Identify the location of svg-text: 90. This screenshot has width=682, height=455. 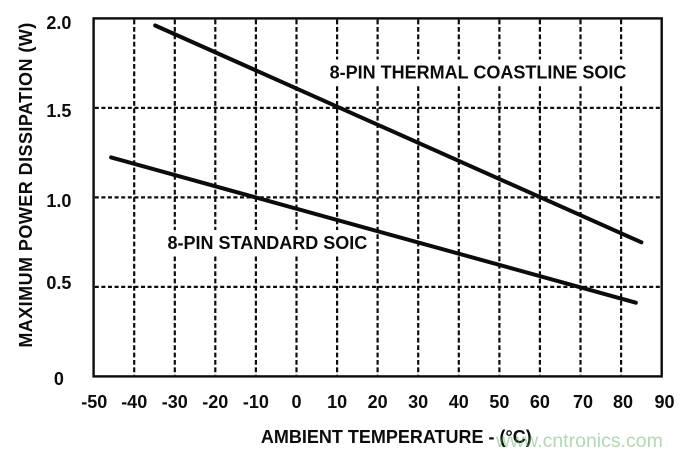
(664, 402).